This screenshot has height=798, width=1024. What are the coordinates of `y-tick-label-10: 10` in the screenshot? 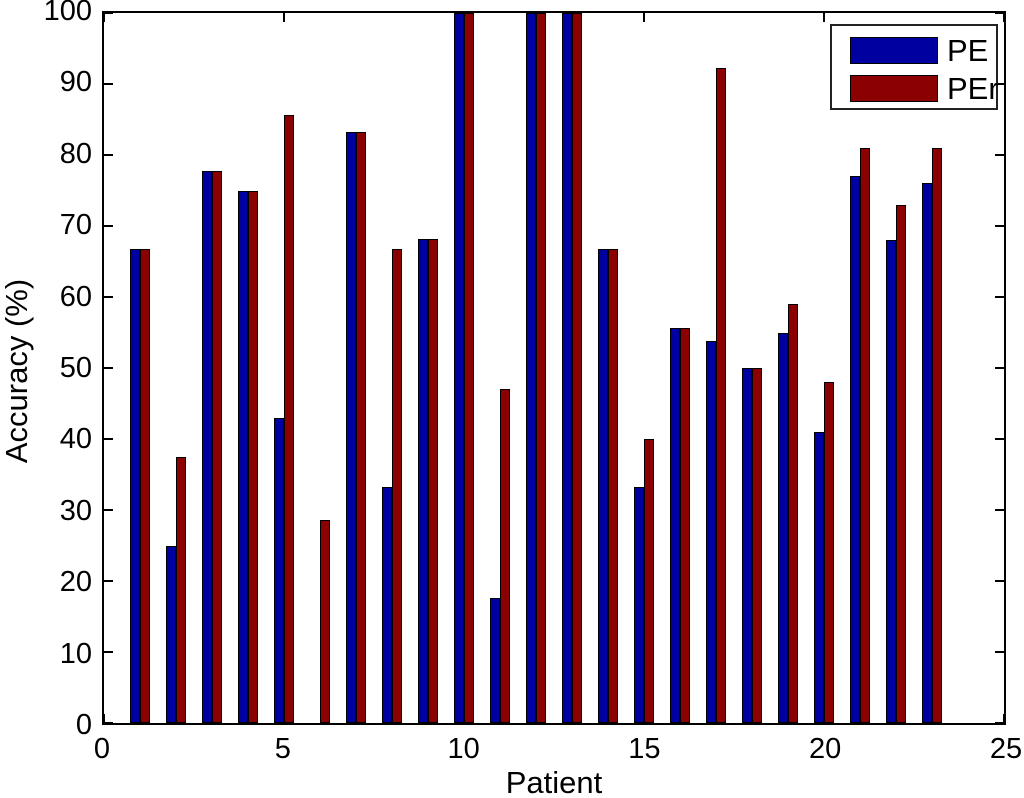 It's located at (75, 653).